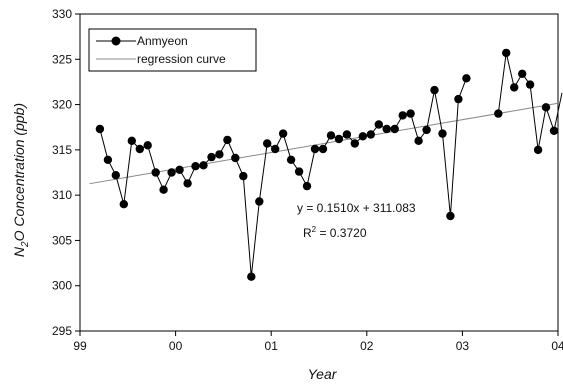  I want to click on x-tick-label: 01, so click(272, 346).